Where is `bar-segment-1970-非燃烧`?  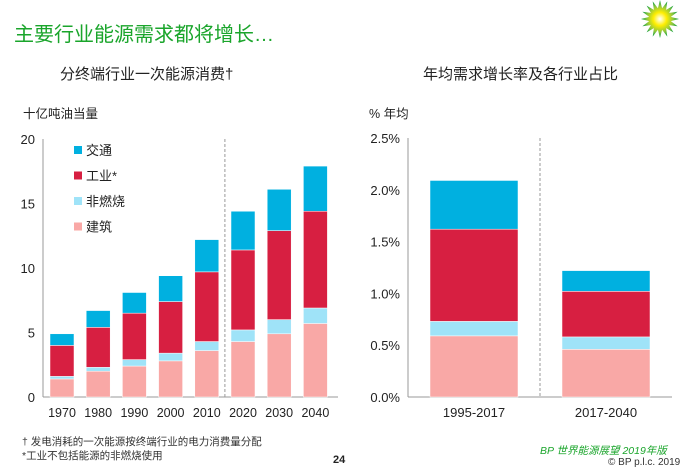 bar-segment-1970-非燃烧 is located at coordinates (62, 378).